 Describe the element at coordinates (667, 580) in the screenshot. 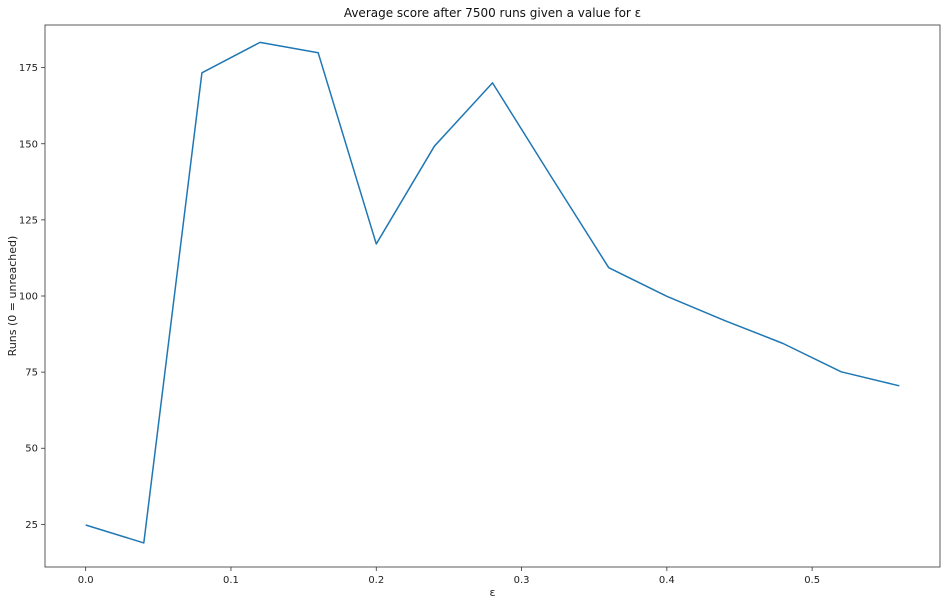

I see `x-tick-label: 0.4` at that location.